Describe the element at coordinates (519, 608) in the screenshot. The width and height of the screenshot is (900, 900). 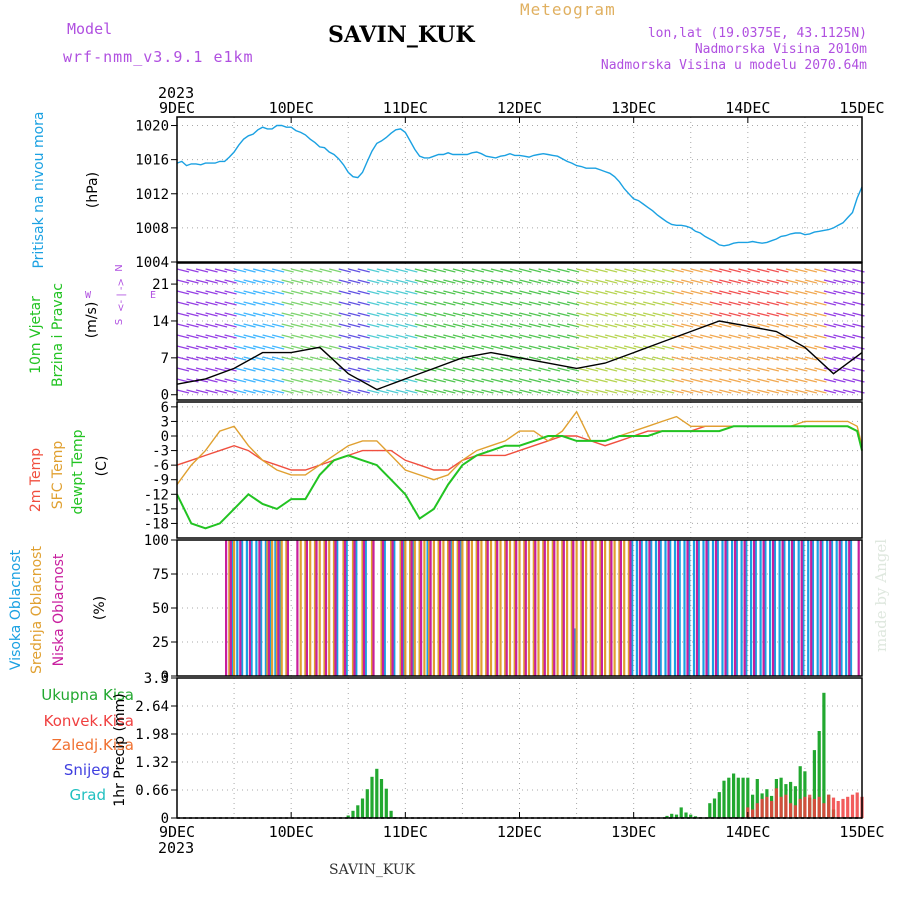
I see `cloud-panel-frame` at that location.